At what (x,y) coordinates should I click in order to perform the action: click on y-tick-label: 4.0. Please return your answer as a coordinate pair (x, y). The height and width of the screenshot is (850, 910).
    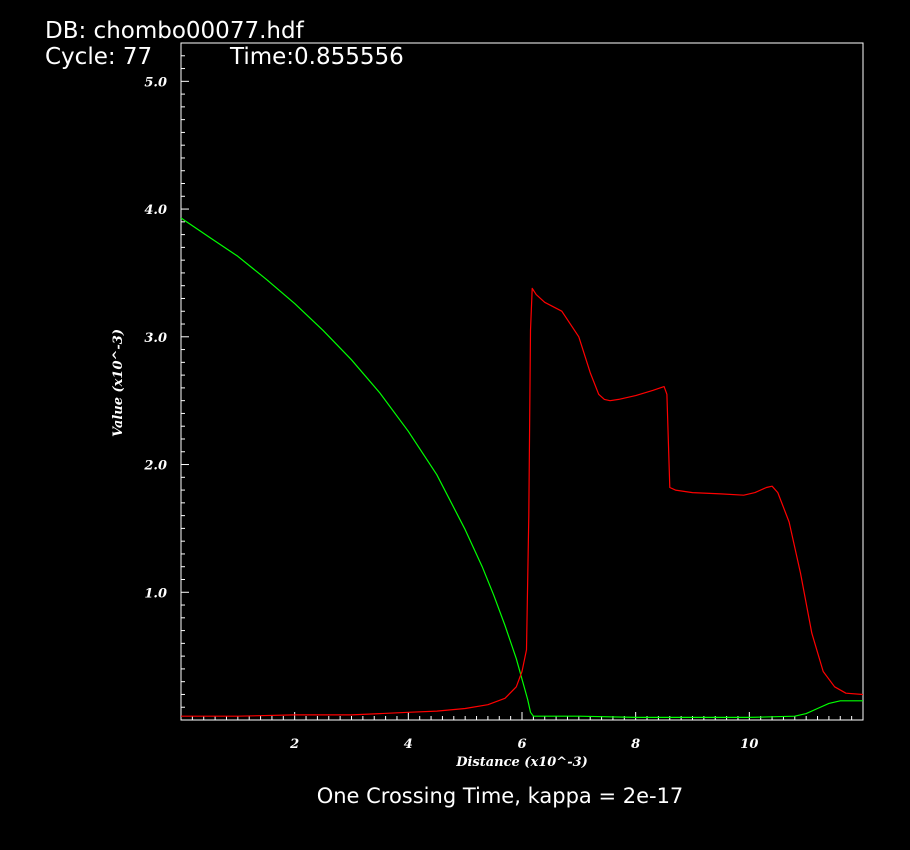
    Looking at the image, I should click on (155, 210).